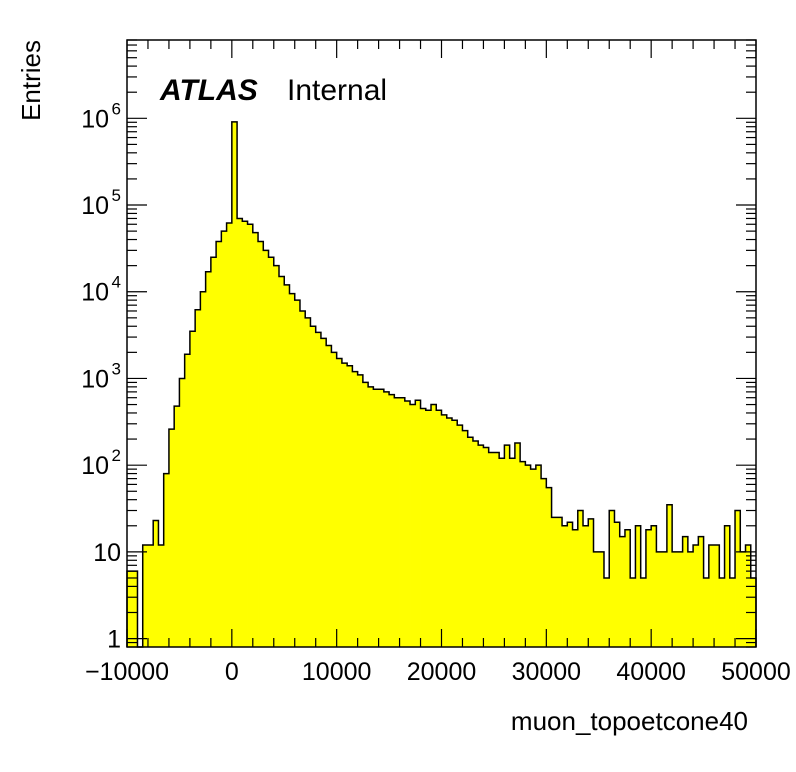 Image resolution: width=796 pixels, height=772 pixels. Describe the element at coordinates (438, 672) in the screenshot. I see `x-tick-labels: −10000 0 10000 20000 30000 40000 50000` at that location.